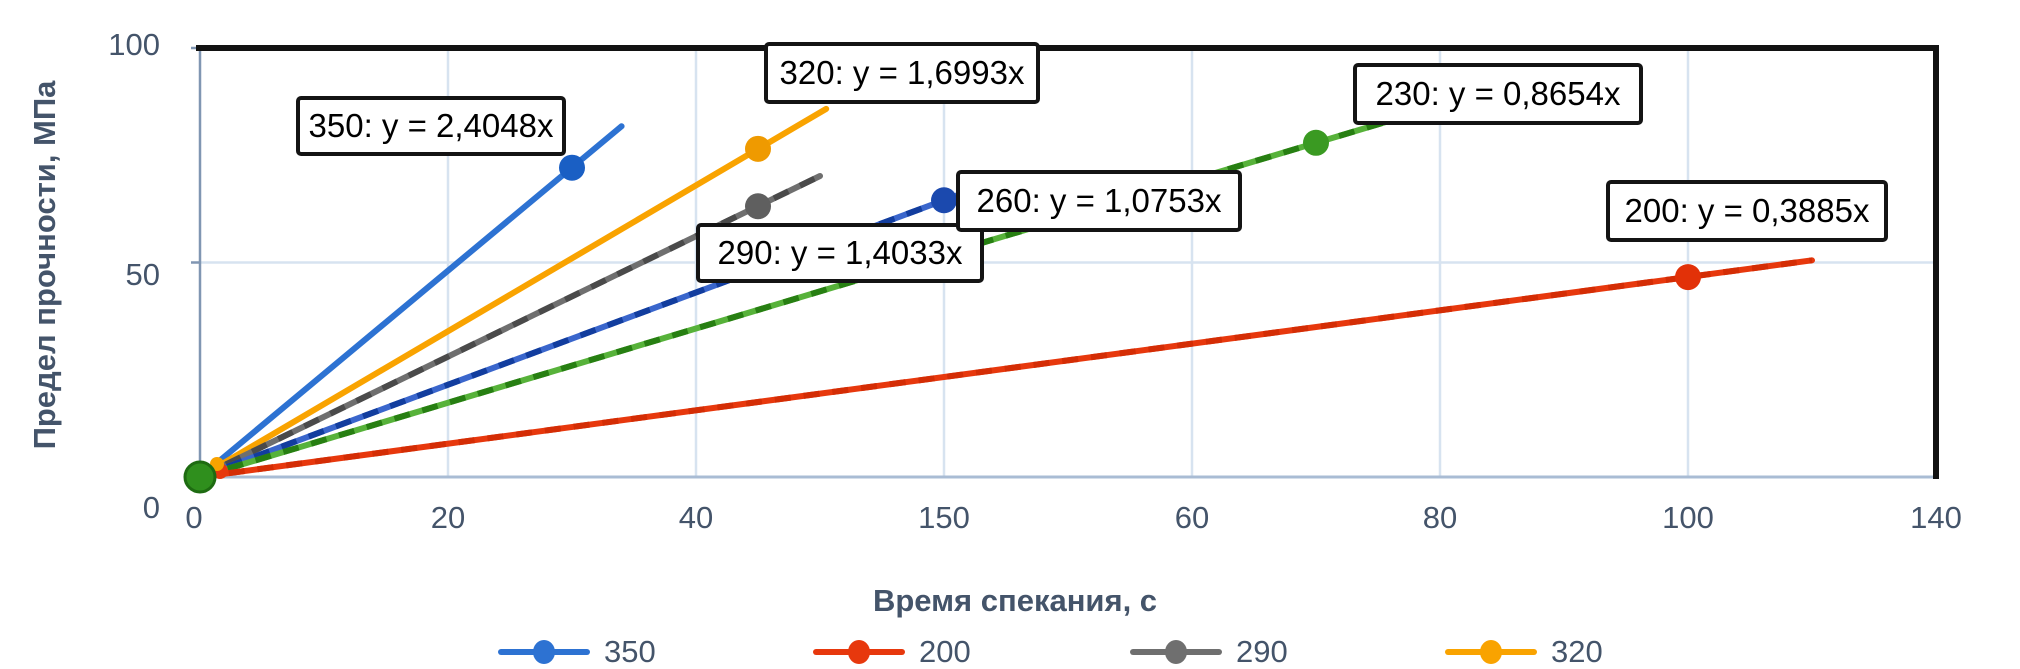 This screenshot has width=2020, height=669. Describe the element at coordinates (1262, 651) in the screenshot. I see `legend-label: 290` at that location.